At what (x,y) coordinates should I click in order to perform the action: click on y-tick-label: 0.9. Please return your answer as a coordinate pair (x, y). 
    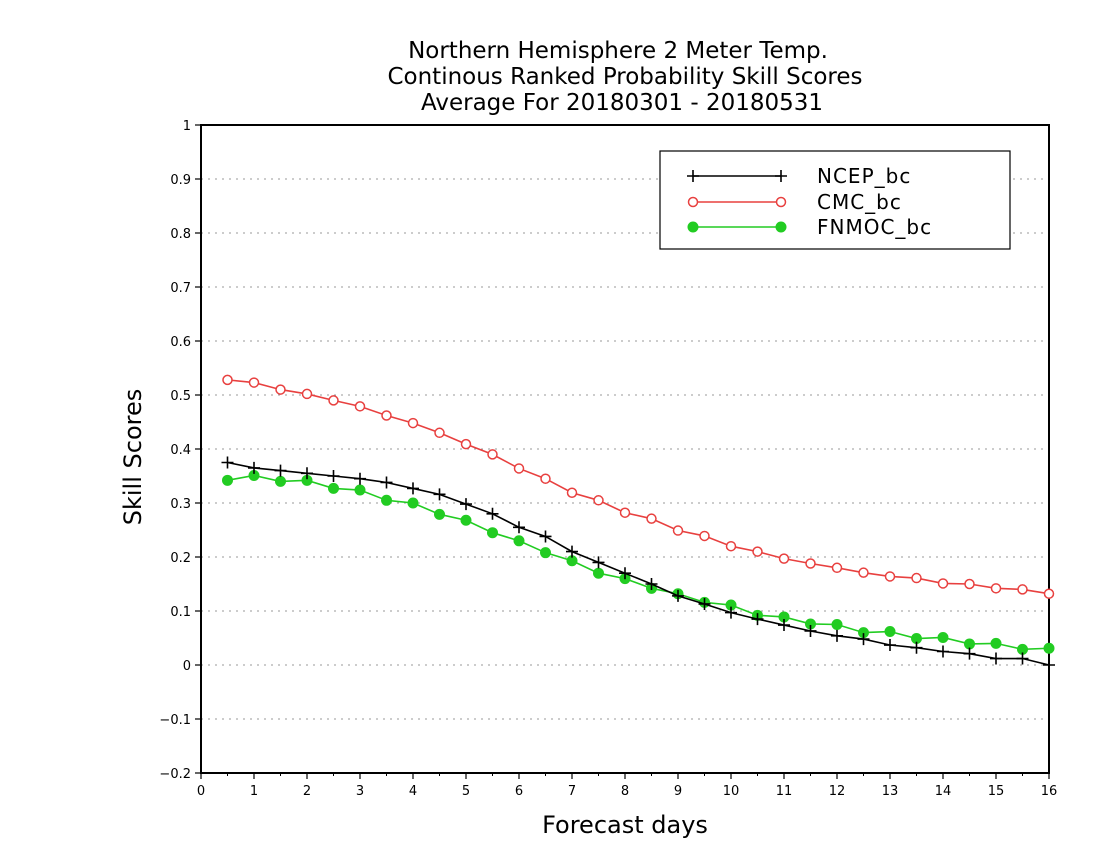
    Looking at the image, I should click on (180, 180).